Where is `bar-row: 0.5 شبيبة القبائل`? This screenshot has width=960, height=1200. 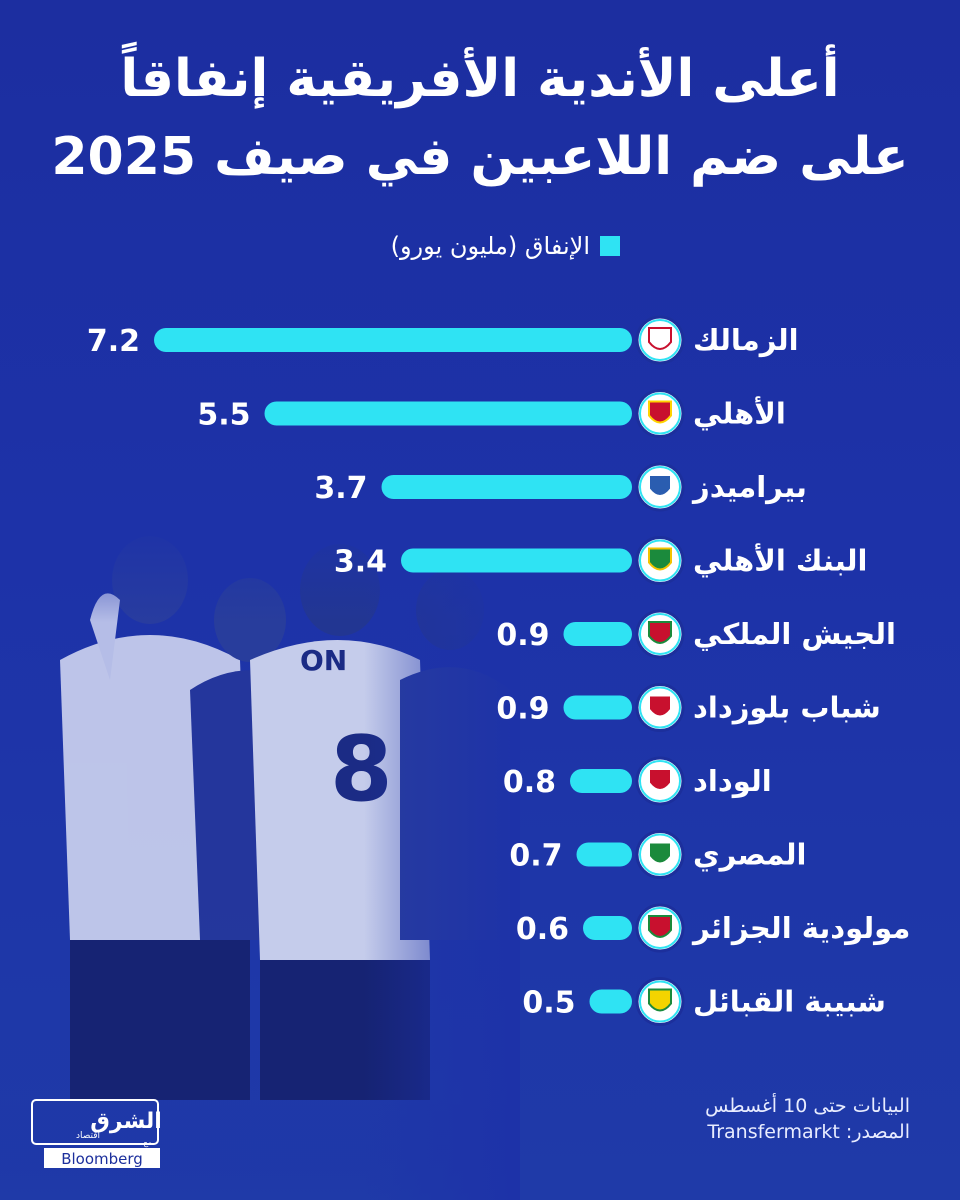 bar-row: 0.5 شبيبة القبائل is located at coordinates (704, 1001).